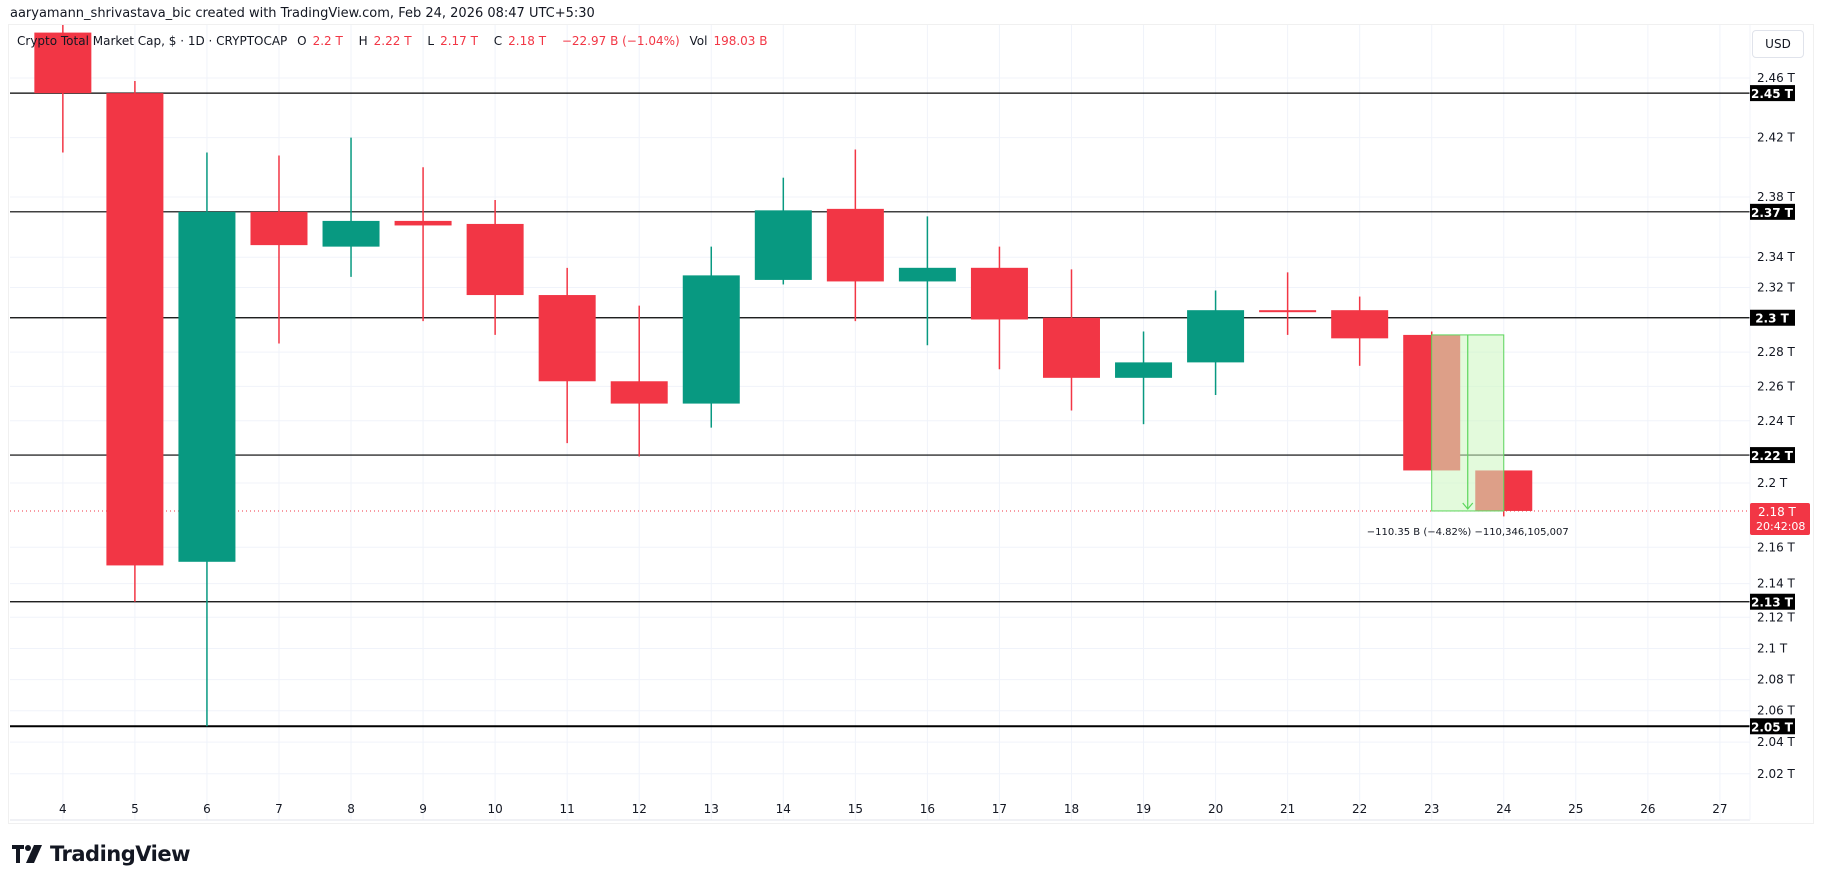 Image resolution: width=1825 pixels, height=885 pixels. What do you see at coordinates (1776, 421) in the screenshot?
I see `y-axis-label: 2.24 T` at bounding box center [1776, 421].